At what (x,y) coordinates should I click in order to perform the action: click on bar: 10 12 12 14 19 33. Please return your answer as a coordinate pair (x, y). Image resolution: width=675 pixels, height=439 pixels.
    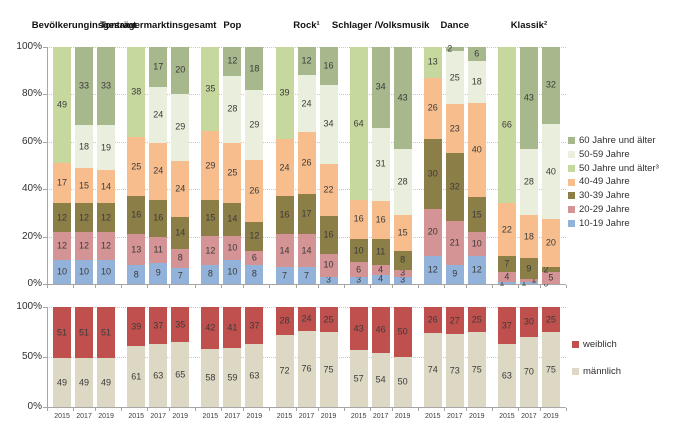
    Looking at the image, I should click on (106, 165).